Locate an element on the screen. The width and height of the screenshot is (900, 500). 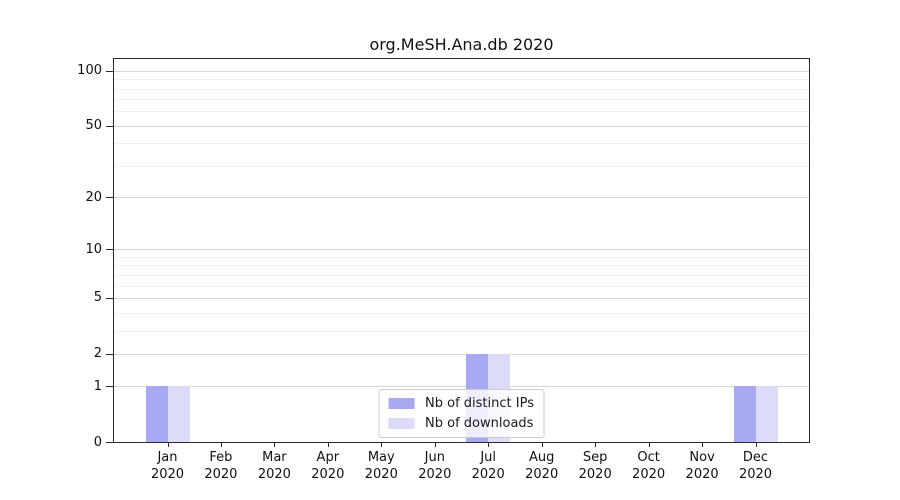
x-tick-month: May is located at coordinates (381, 457).